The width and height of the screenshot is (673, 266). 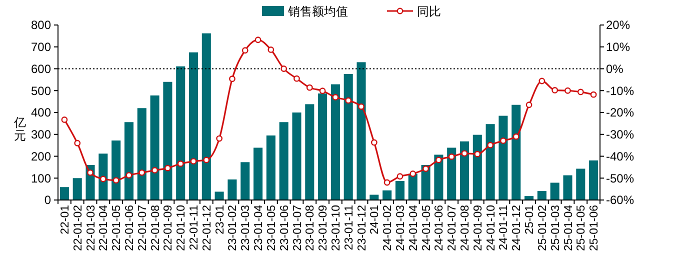 I want to click on x-tick-label: 24-01-10, so click(x=491, y=228).